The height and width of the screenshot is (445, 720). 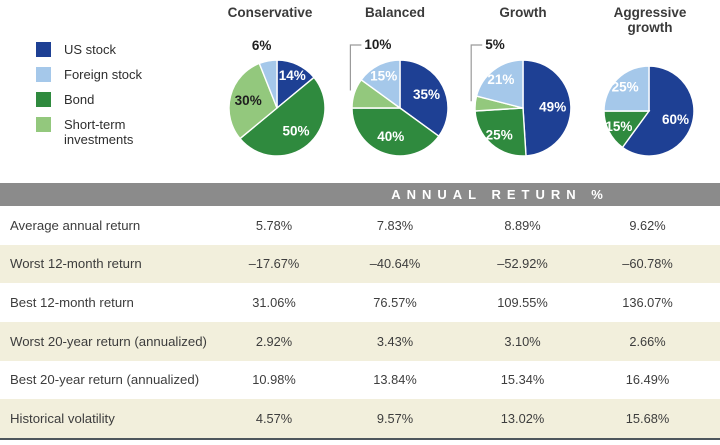 What do you see at coordinates (274, 341) in the screenshot?
I see `row-value-conservative: 2.92%` at bounding box center [274, 341].